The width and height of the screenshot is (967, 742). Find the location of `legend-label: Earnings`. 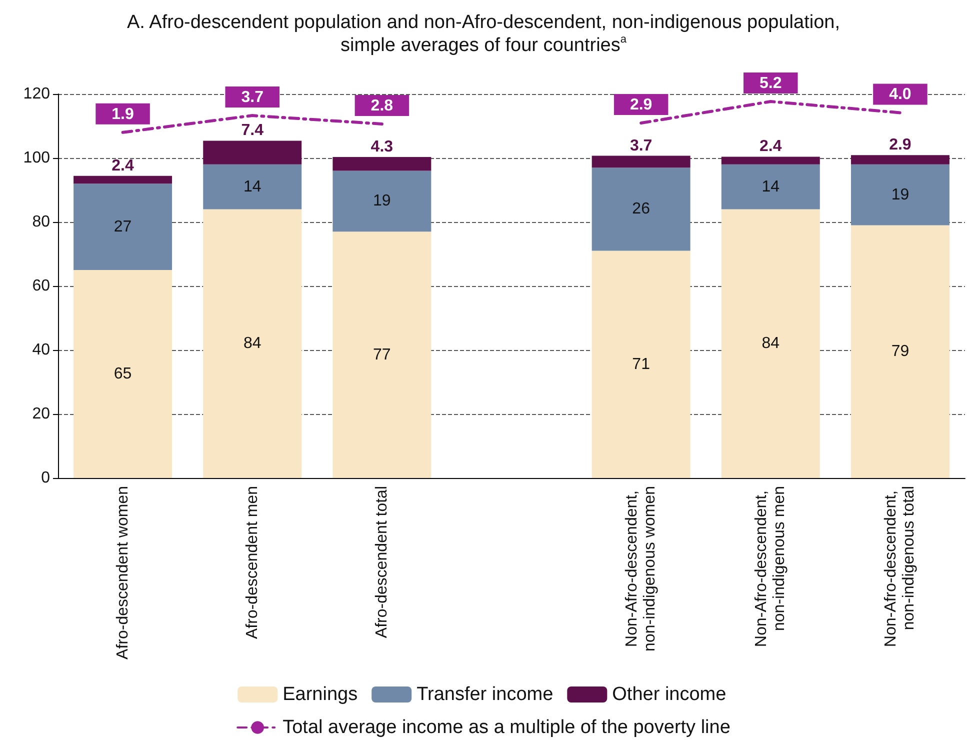

legend-label: Earnings is located at coordinates (320, 694).